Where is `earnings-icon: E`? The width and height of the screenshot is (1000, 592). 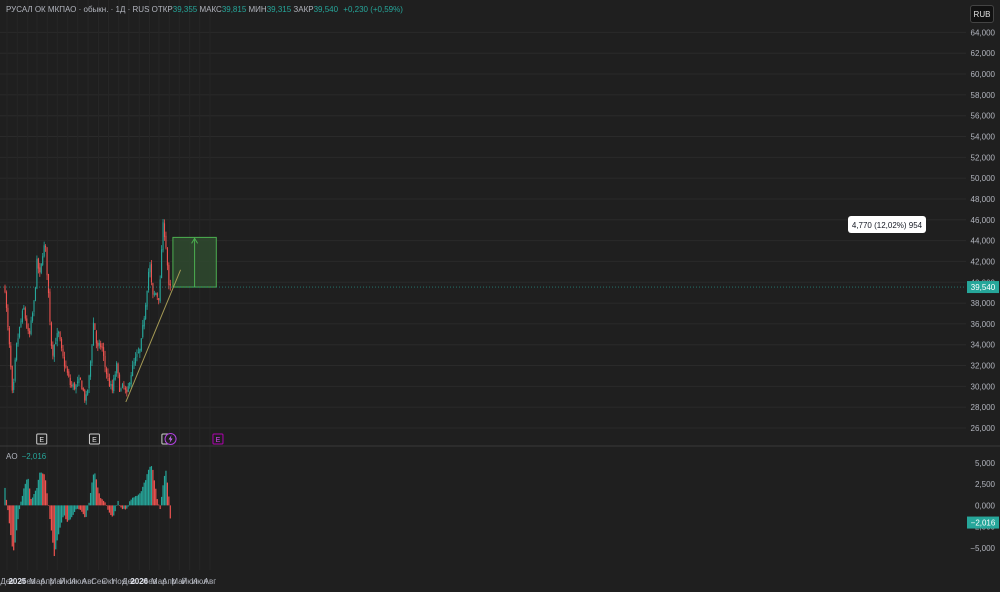 earnings-icon: E is located at coordinates (218, 439).